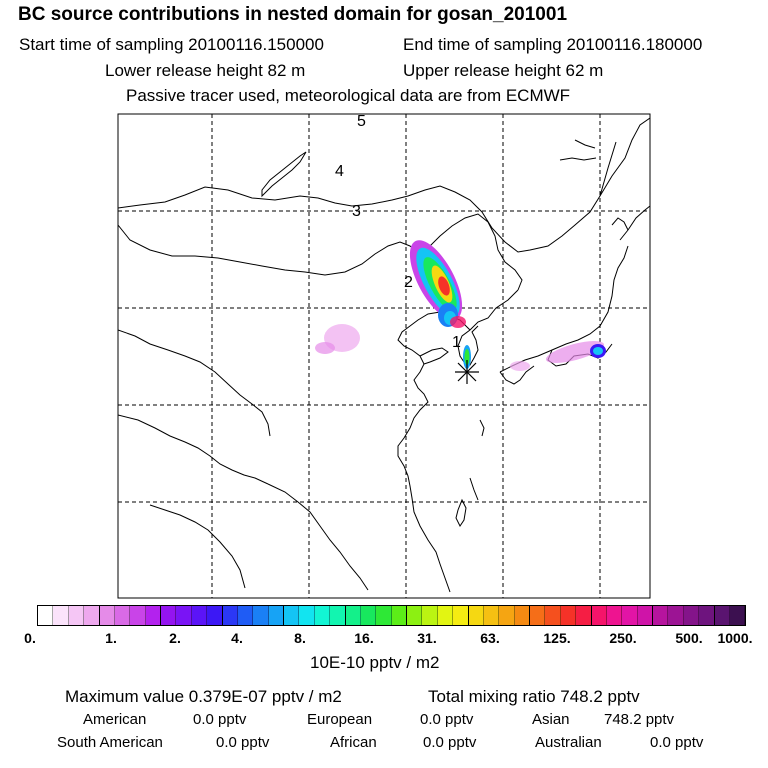 The height and width of the screenshot is (768, 768). I want to click on colorbar, so click(391, 615).